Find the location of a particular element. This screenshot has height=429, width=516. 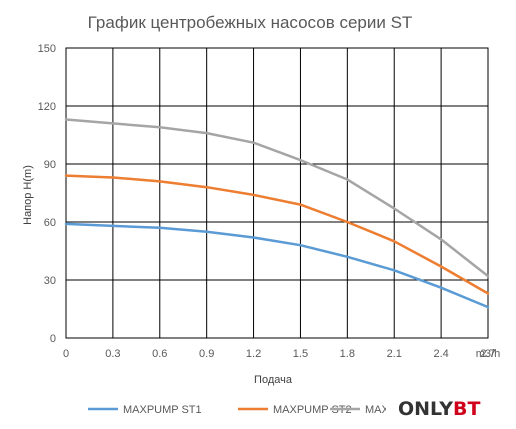

x-tick-label: 0.3 is located at coordinates (112, 354).